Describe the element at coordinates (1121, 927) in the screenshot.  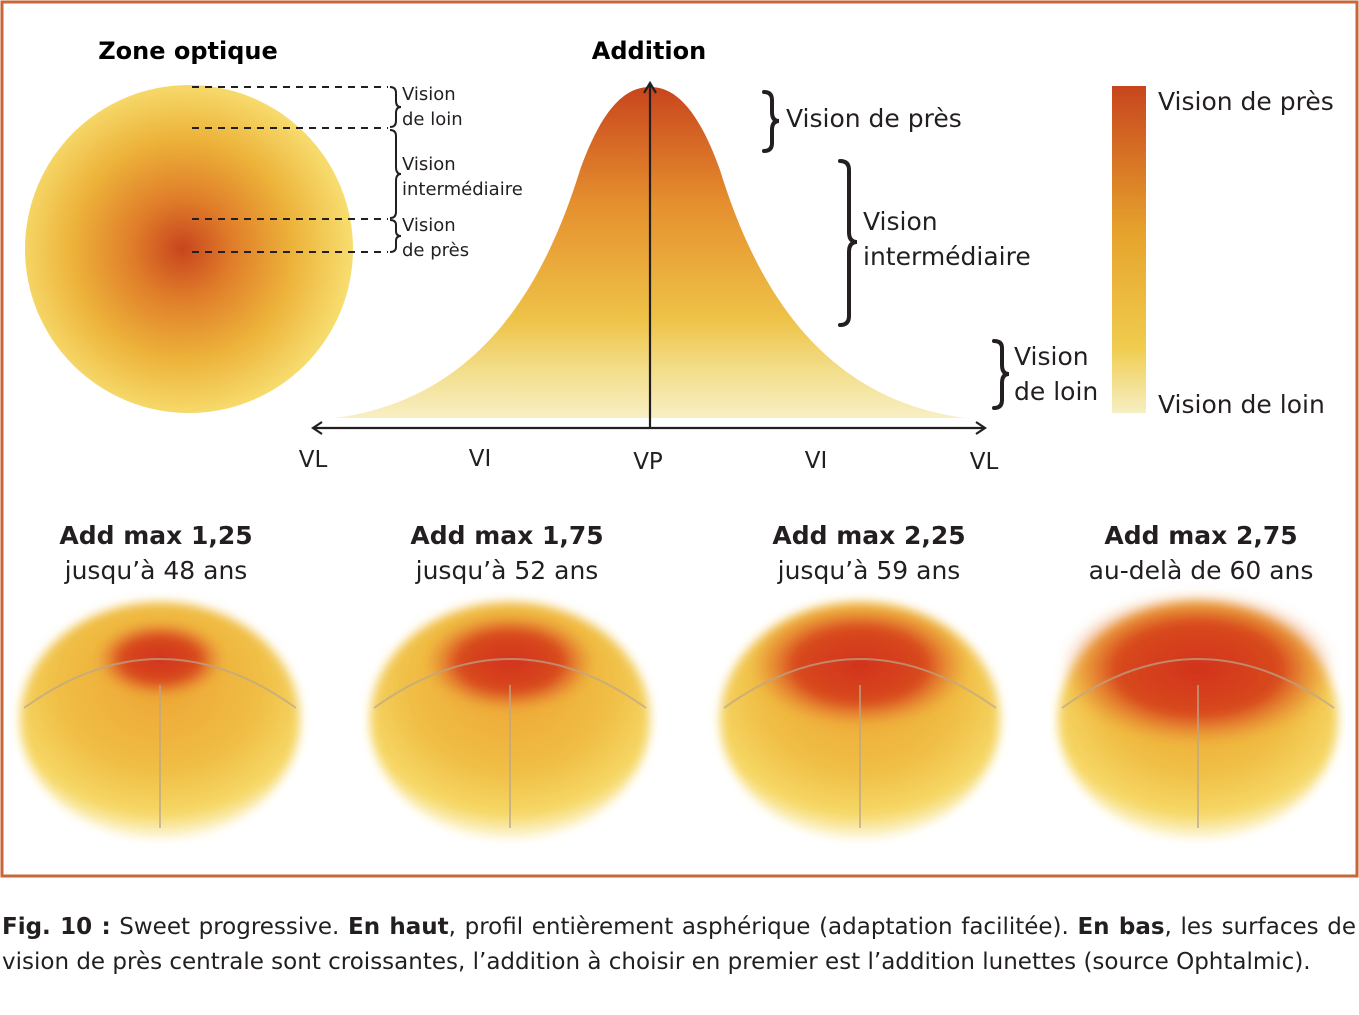
I see `caption-bold-bottom: En bas` at that location.